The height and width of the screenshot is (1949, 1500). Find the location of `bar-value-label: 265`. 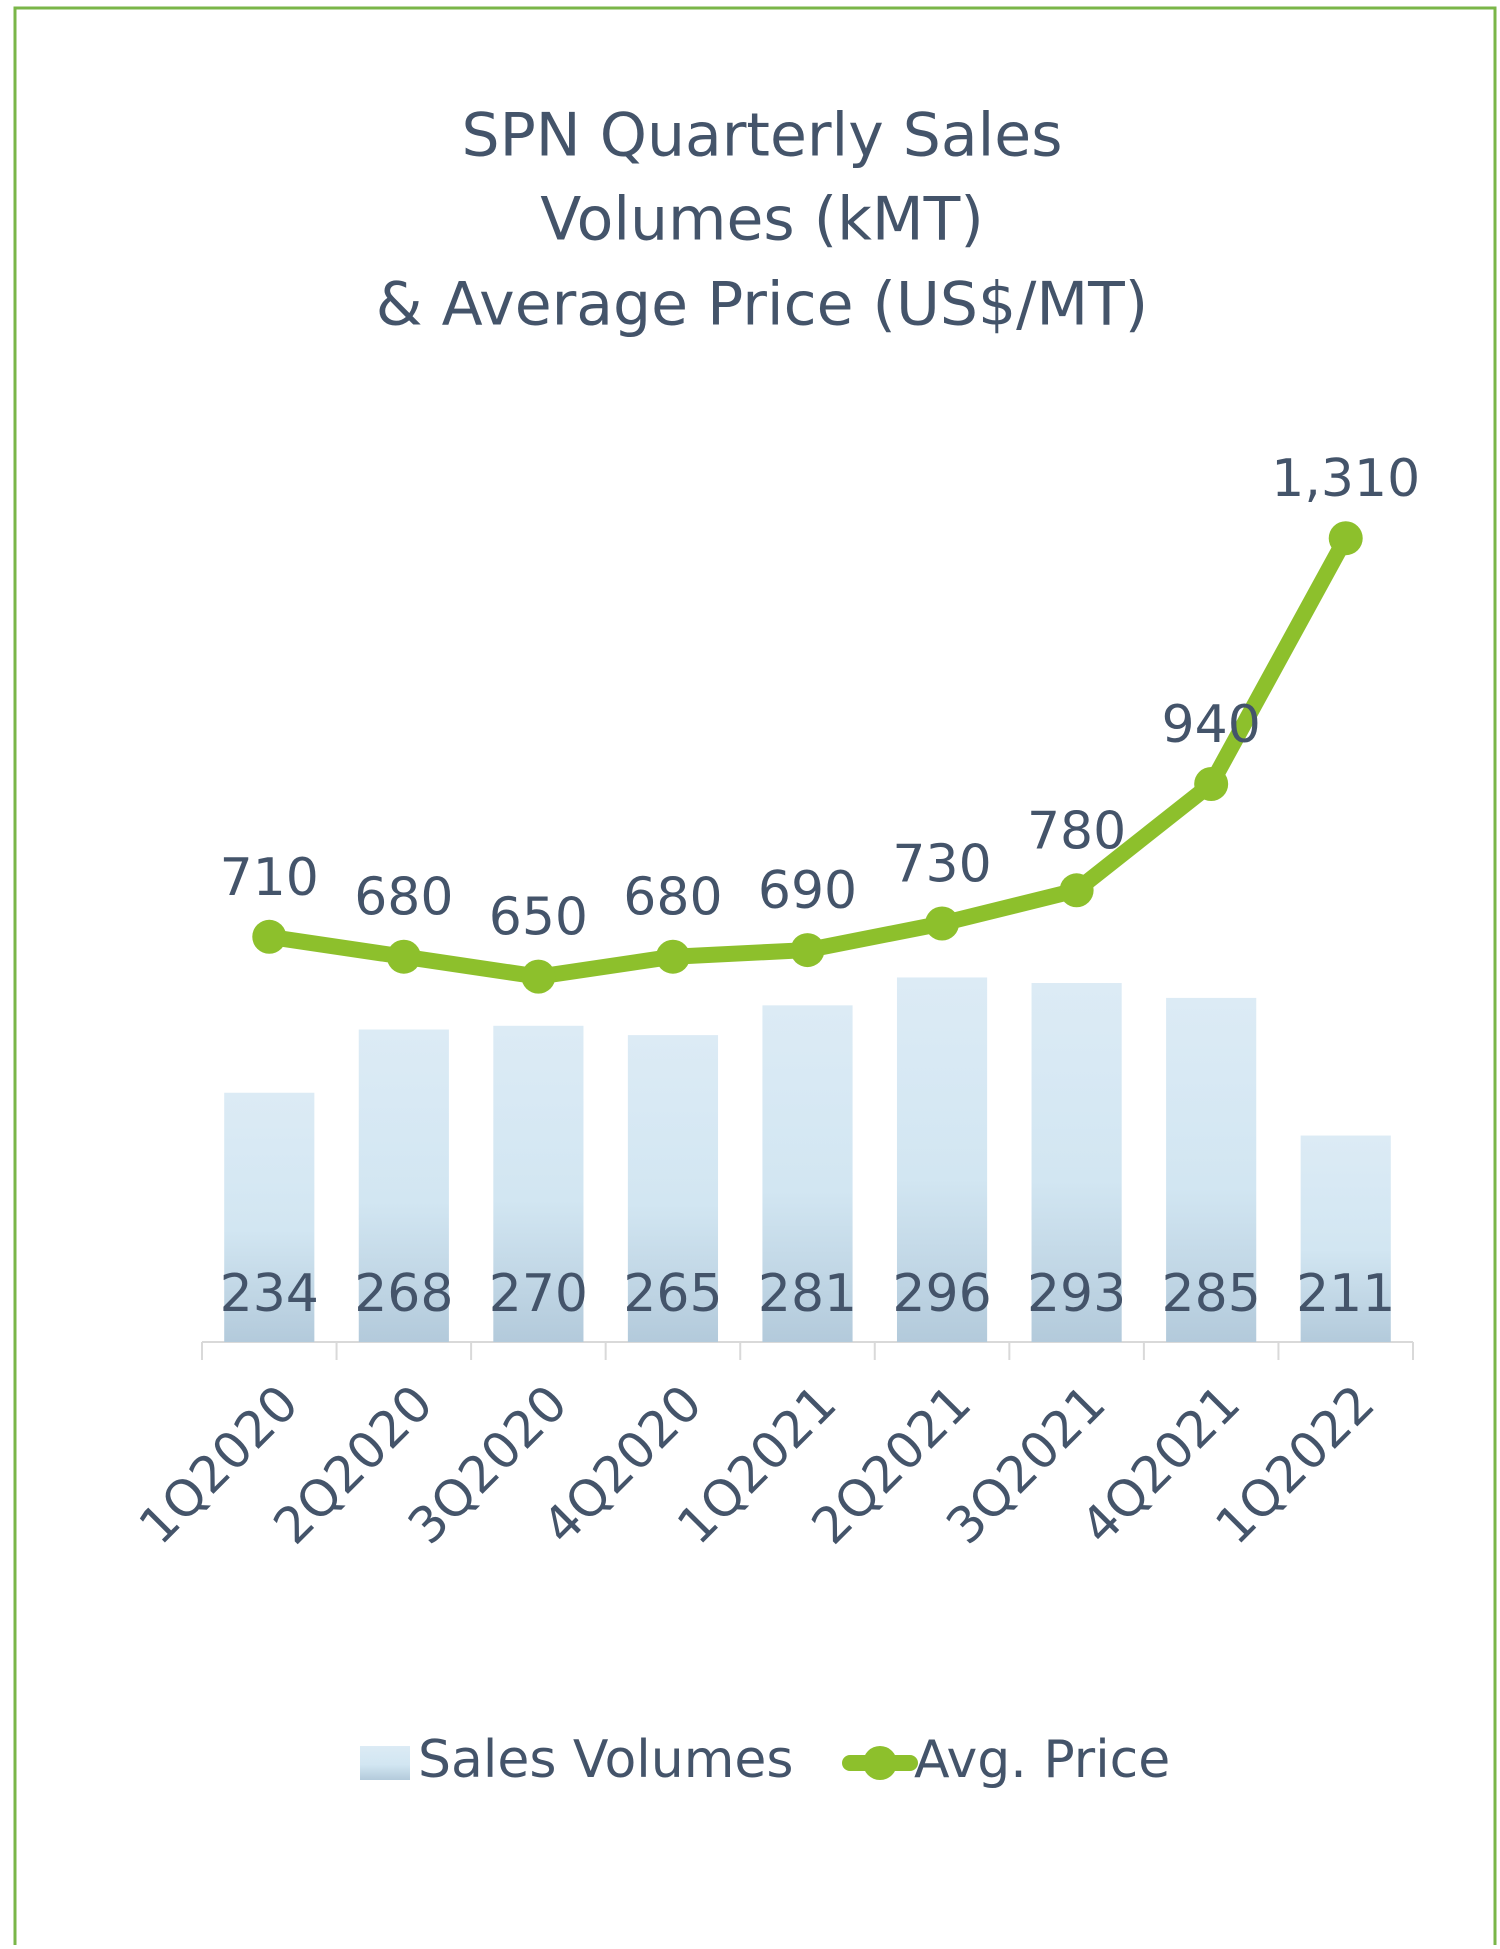

bar-value-label: 265 is located at coordinates (672, 1294).